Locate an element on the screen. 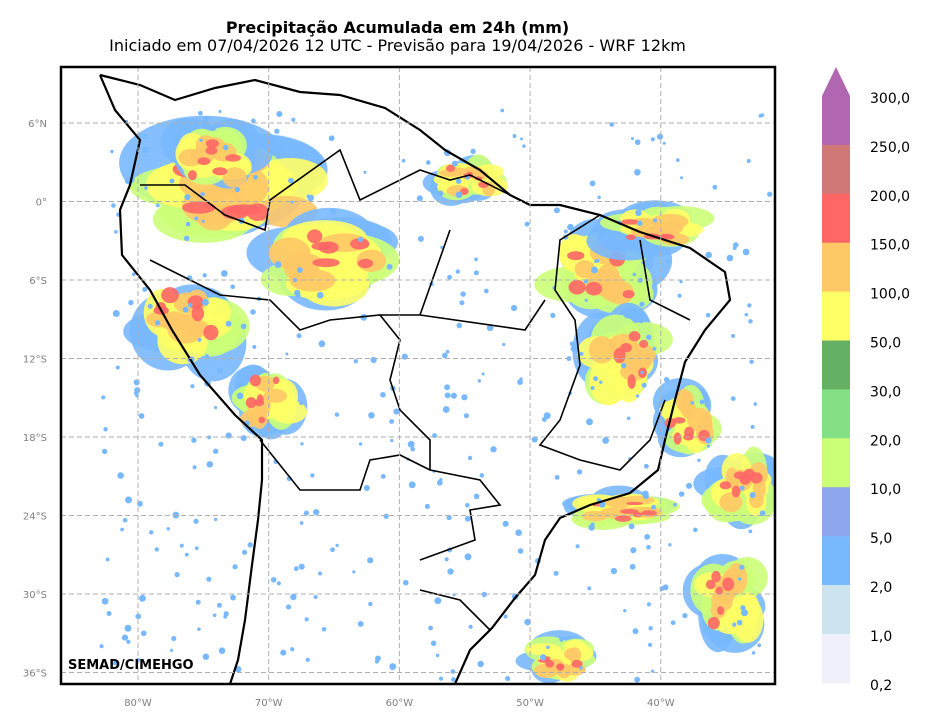 The height and width of the screenshot is (727, 929). colorbar-label: 30,0 is located at coordinates (885, 392).